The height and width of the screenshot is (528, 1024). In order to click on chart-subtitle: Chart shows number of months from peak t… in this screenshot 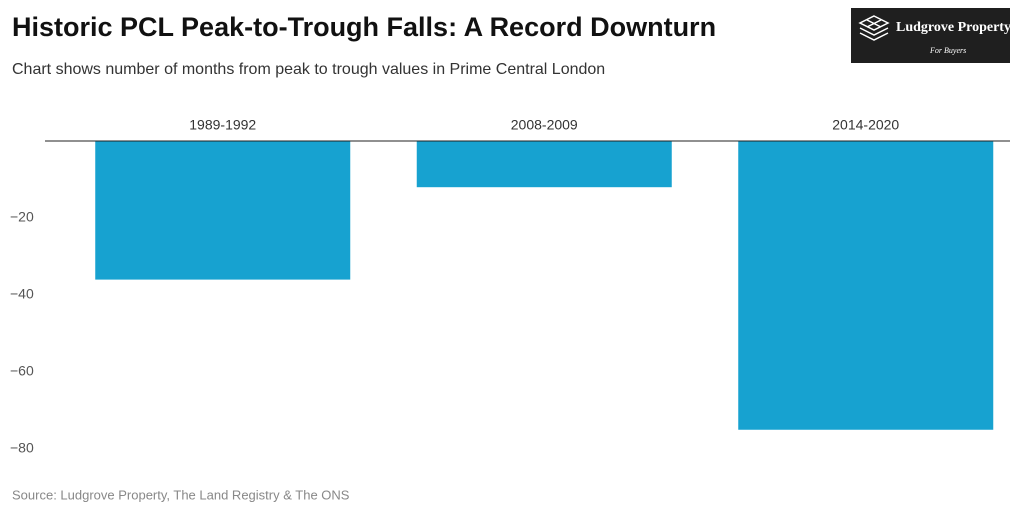, I will do `click(308, 69)`.